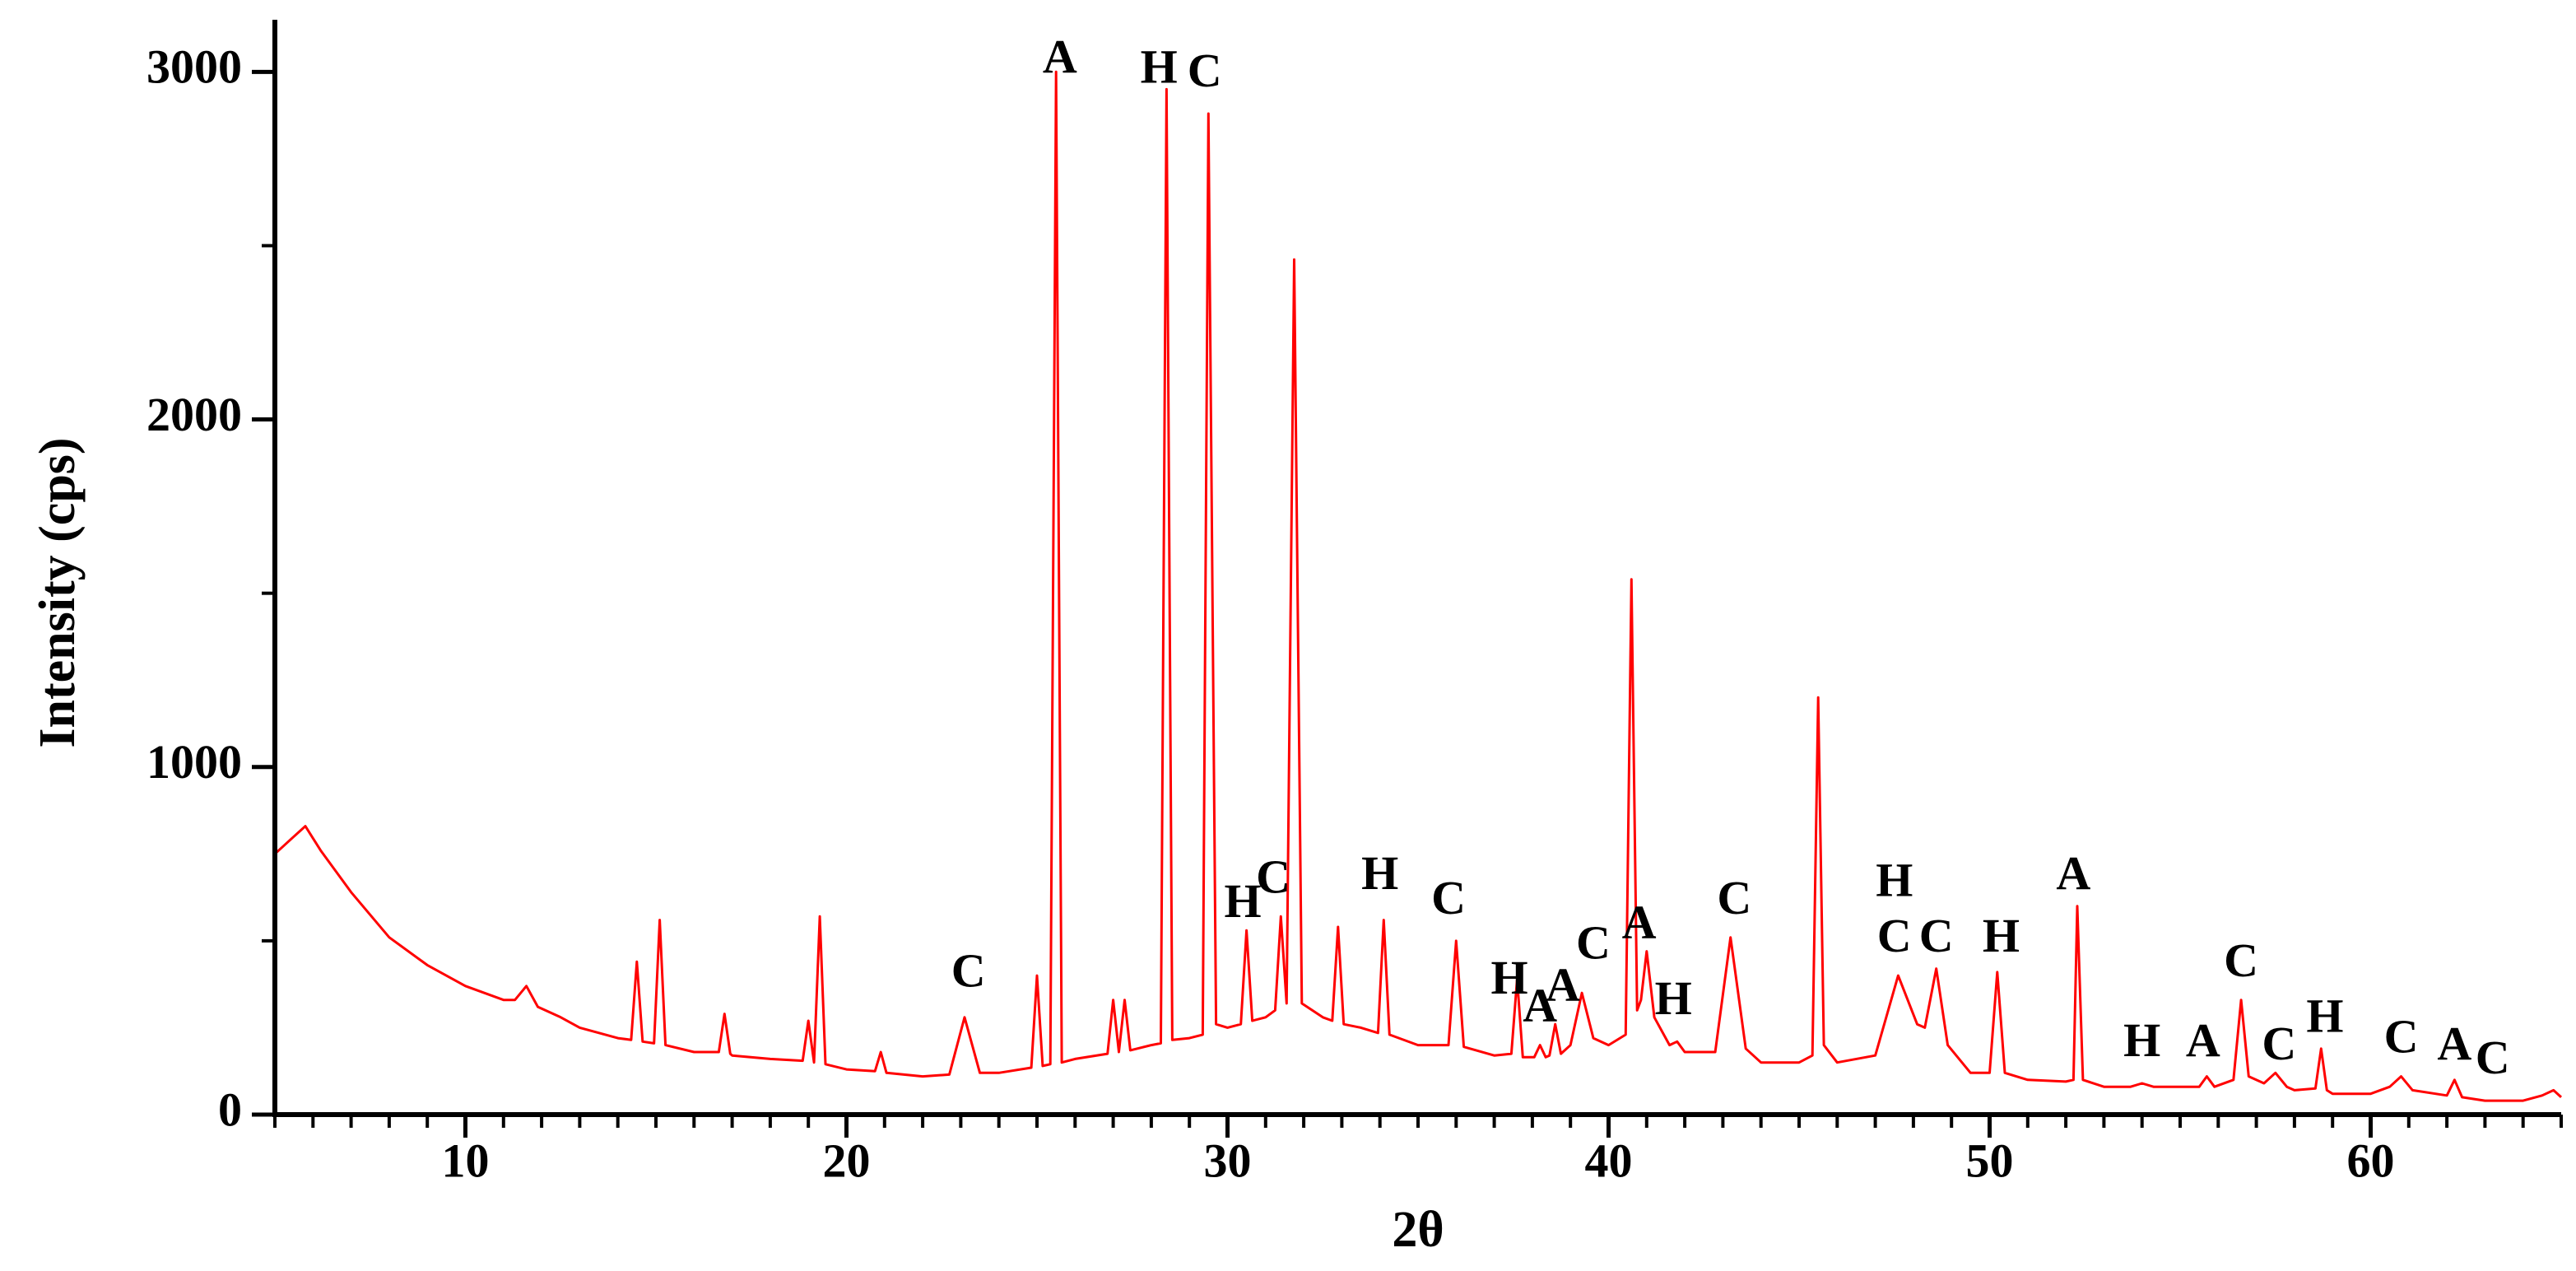 The image size is (2576, 1271). I want to click on y-tick-label: 3000, so click(194, 67).